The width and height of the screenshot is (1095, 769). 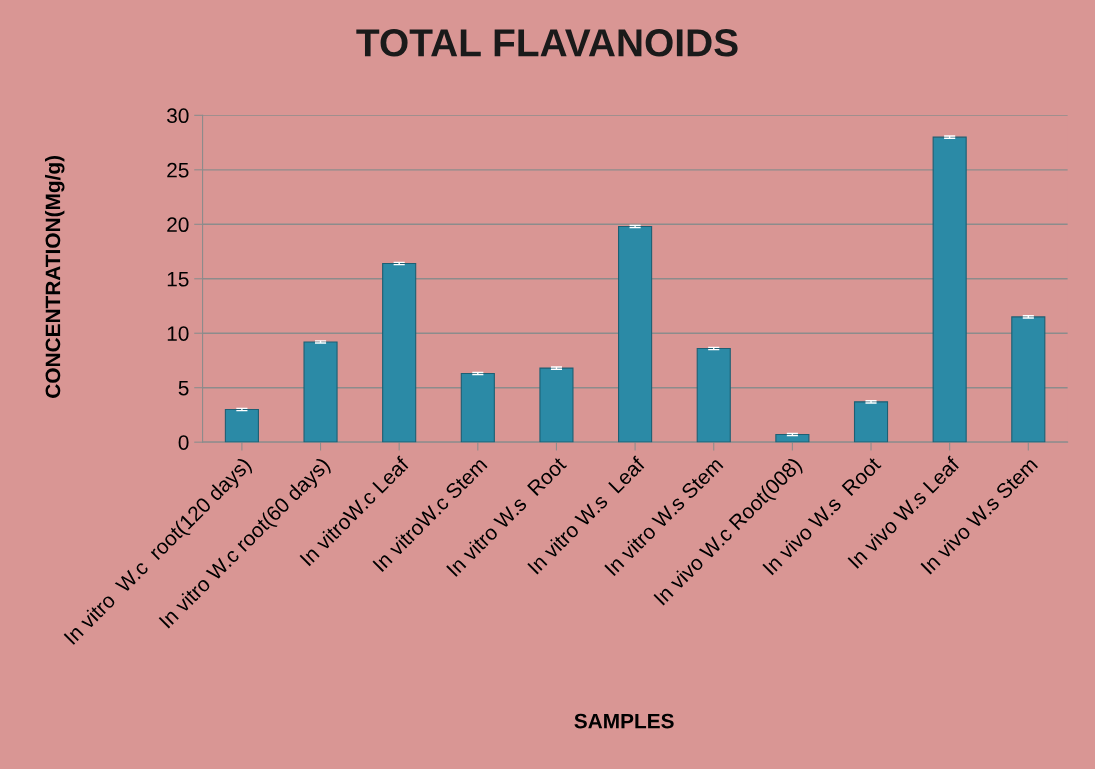 I want to click on y-tick-label: 10, so click(x=178, y=333).